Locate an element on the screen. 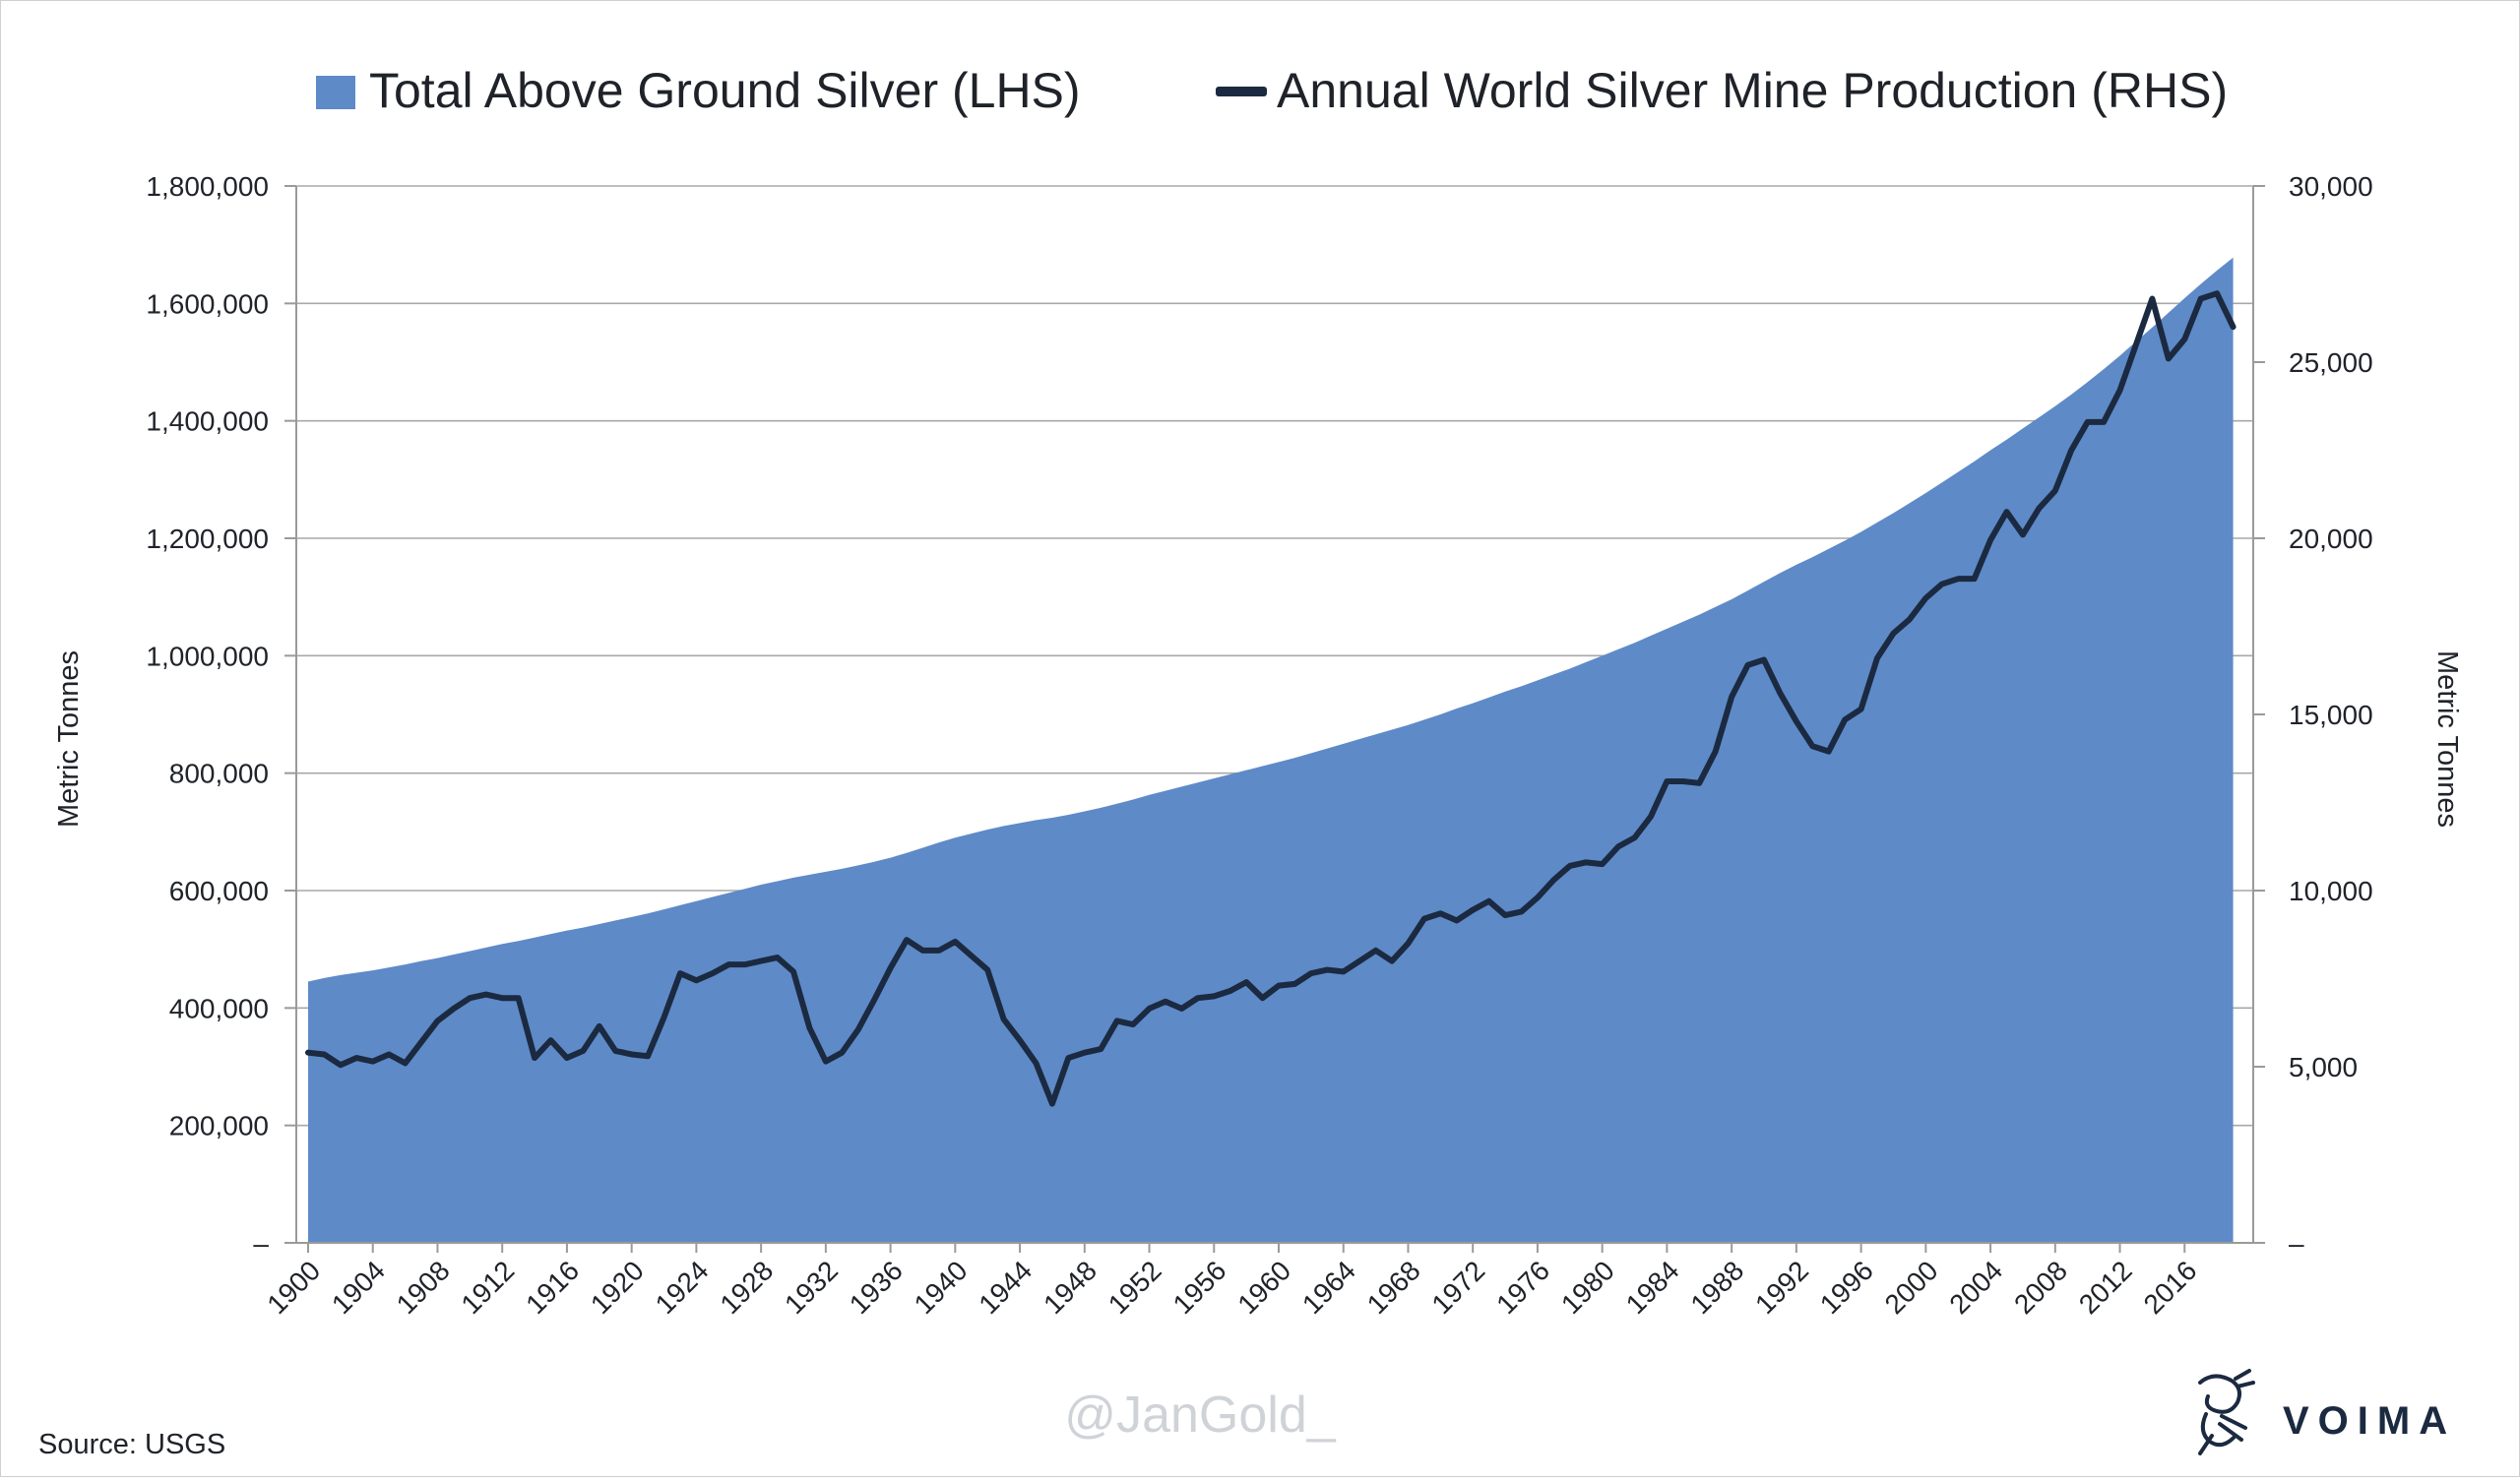 Image resolution: width=2520 pixels, height=1481 pixels. left-axis-title: Metric Tonnes is located at coordinates (69, 739).